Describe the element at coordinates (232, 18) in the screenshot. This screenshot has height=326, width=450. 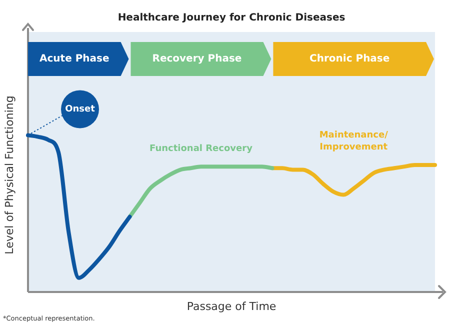
I see `chart-title: Healthcare Journey for Chronic Diseases` at that location.